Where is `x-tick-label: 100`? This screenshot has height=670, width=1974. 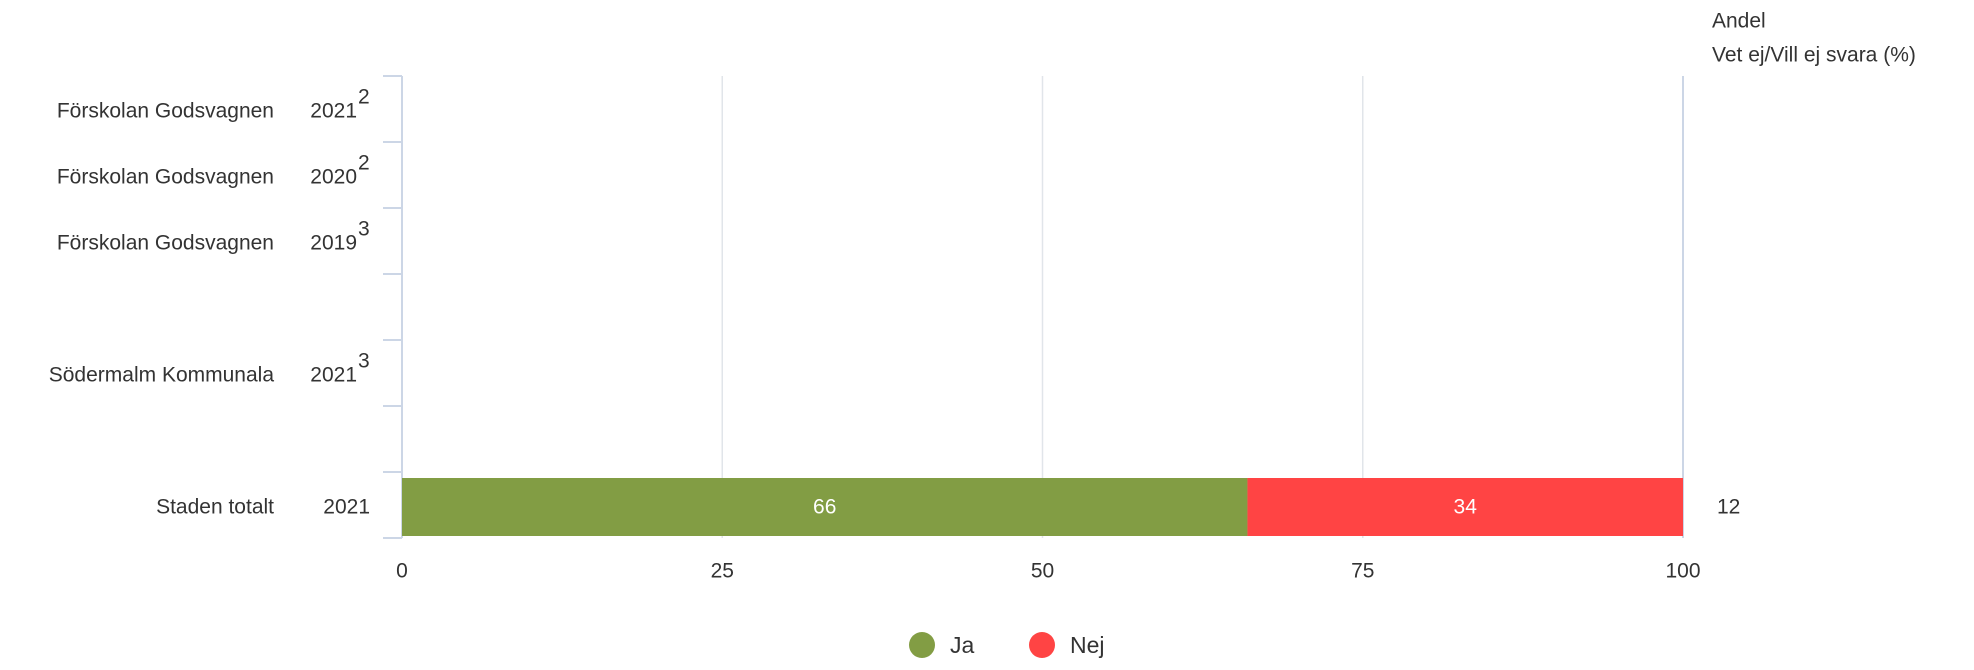 x-tick-label: 100 is located at coordinates (1682, 571).